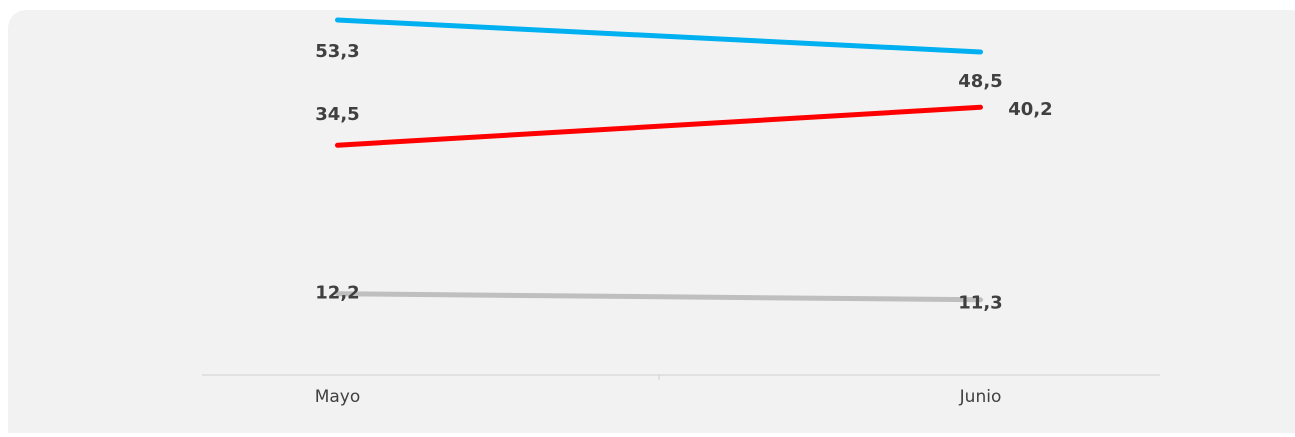 The height and width of the screenshot is (437, 1295). What do you see at coordinates (980, 397) in the screenshot?
I see `x-tick-label: Junio` at bounding box center [980, 397].